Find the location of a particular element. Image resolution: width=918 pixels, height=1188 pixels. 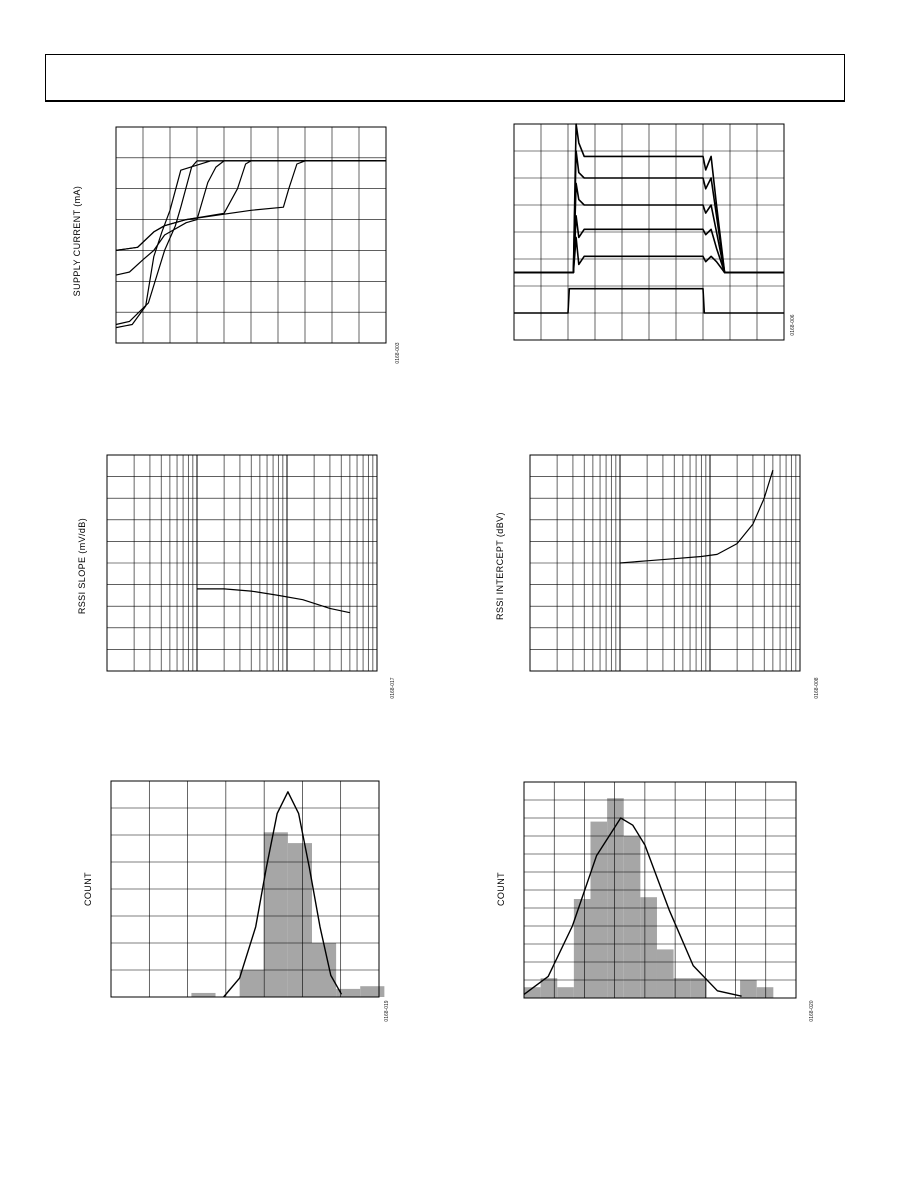

chart-3-fignum: 0168-017 is located at coordinates (393, 688).